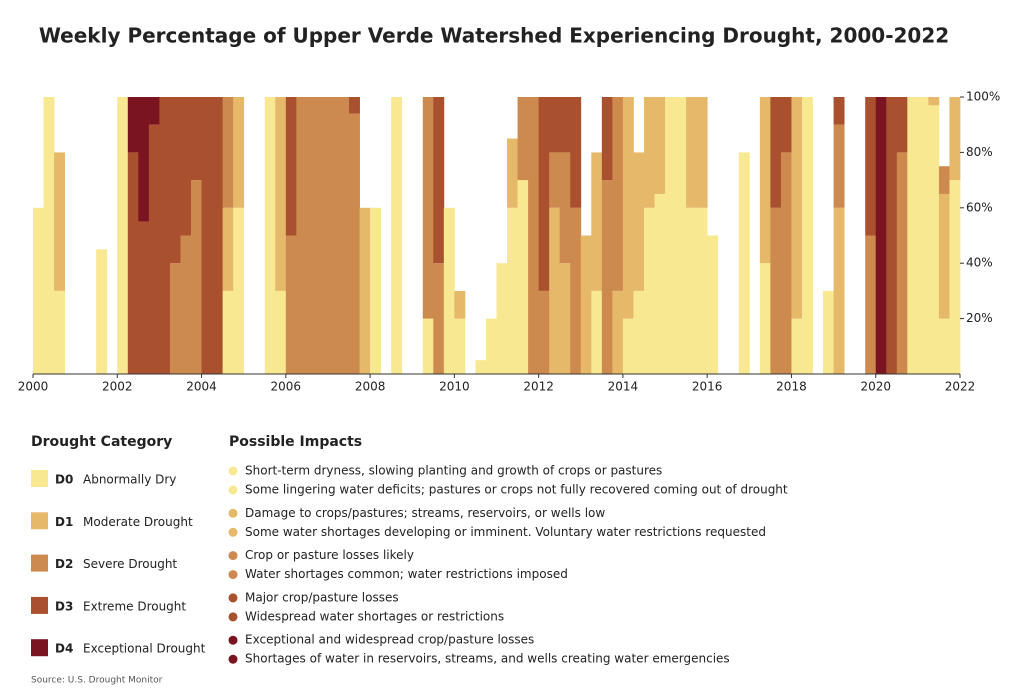  Describe the element at coordinates (875, 387) in the screenshot. I see `x-tick-label: 2020` at that location.